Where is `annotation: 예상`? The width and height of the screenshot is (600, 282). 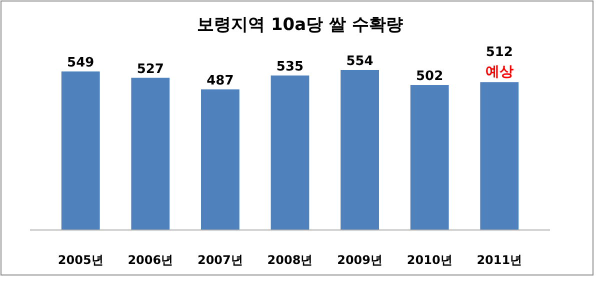
annotation: 예상 is located at coordinates (499, 72).